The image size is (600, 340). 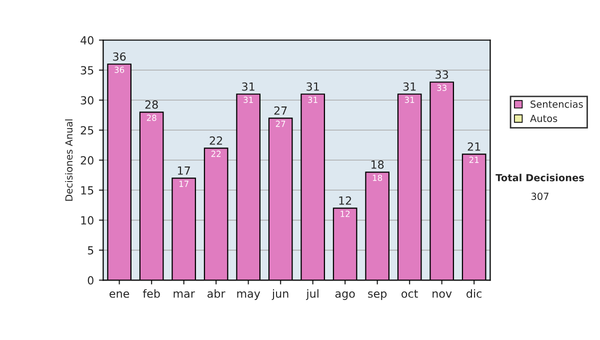 I want to click on y-tick-label: 0, so click(x=91, y=280).